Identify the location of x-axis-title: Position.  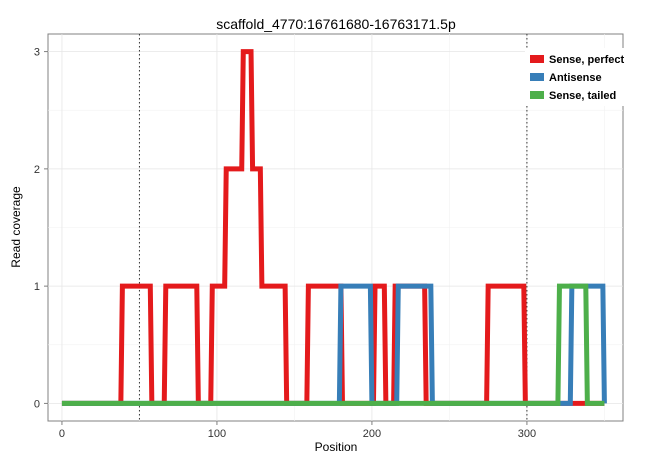
(336, 447).